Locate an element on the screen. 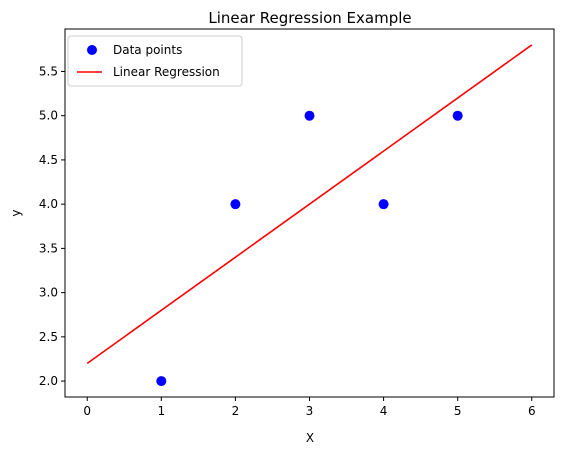 The image size is (567, 455). y-tick-label: 4.0 is located at coordinates (48, 204).